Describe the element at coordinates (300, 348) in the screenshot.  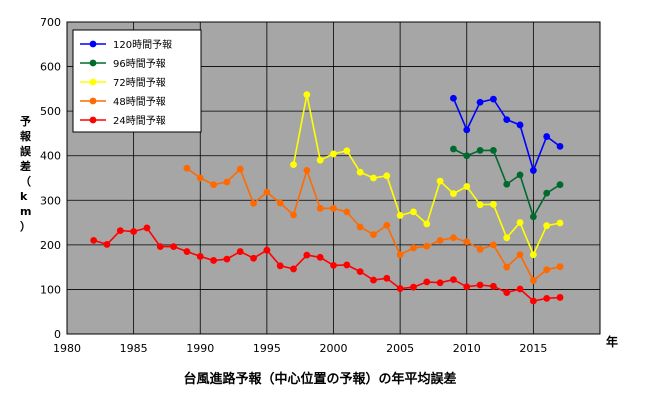
I see `x-axis-ticks: 1980 1985 1990 1995 2000 2005 2010 2015` at that location.